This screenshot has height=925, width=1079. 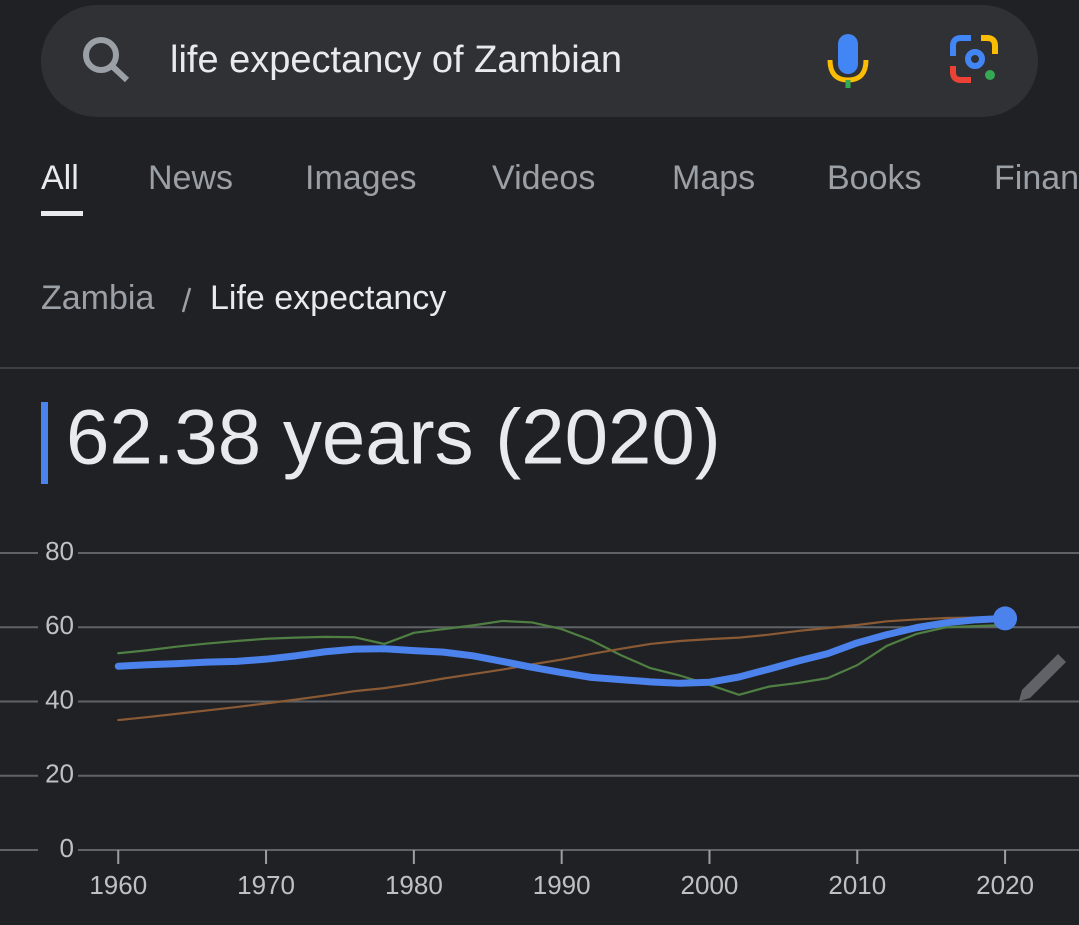 What do you see at coordinates (266, 885) in the screenshot?
I see `x-tick-label: 1970` at bounding box center [266, 885].